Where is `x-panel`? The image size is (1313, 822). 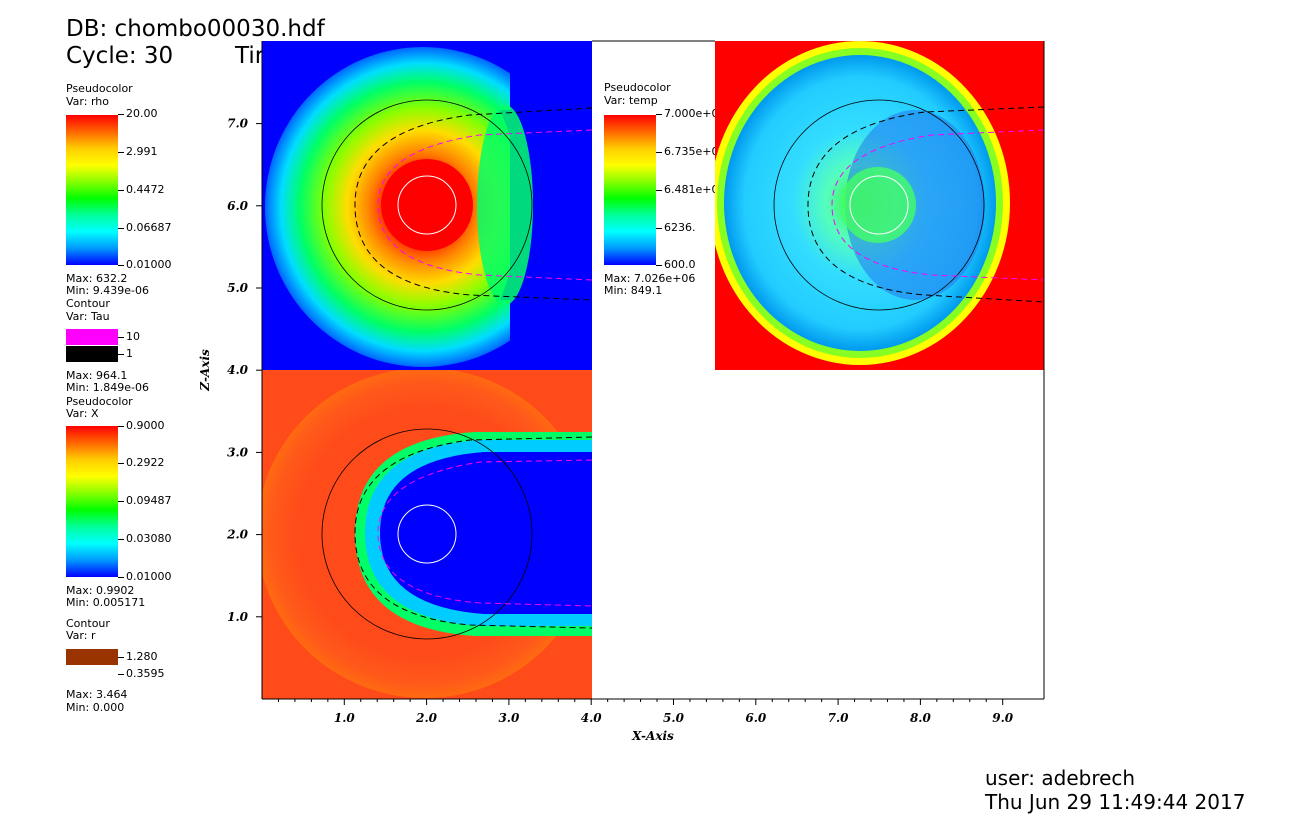 x-panel is located at coordinates (427, 534).